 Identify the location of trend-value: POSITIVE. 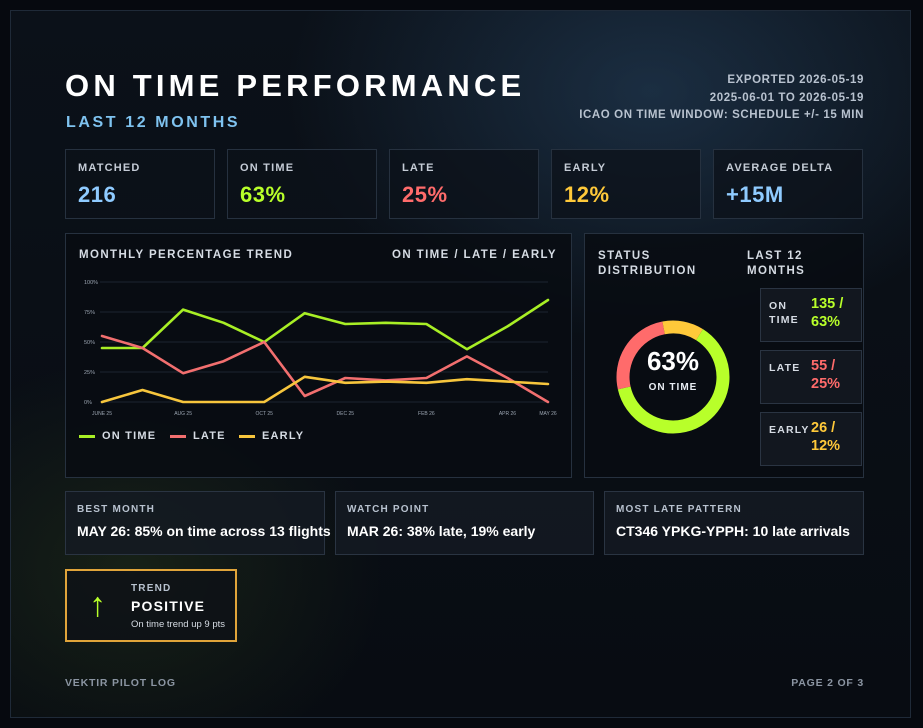
(168, 606).